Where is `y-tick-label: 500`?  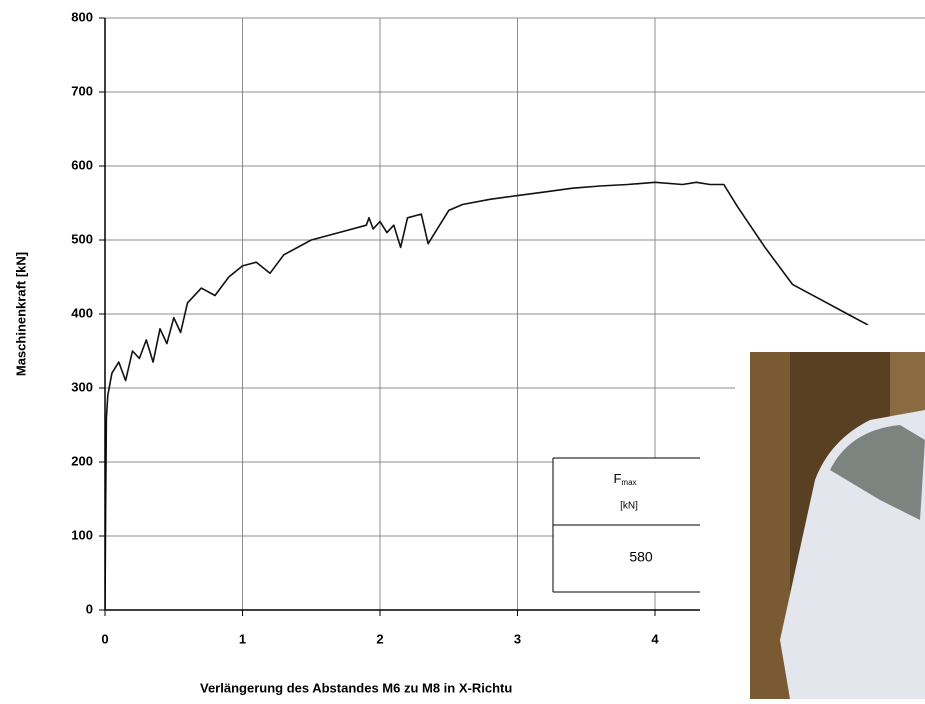
y-tick-label: 500 is located at coordinates (82, 238).